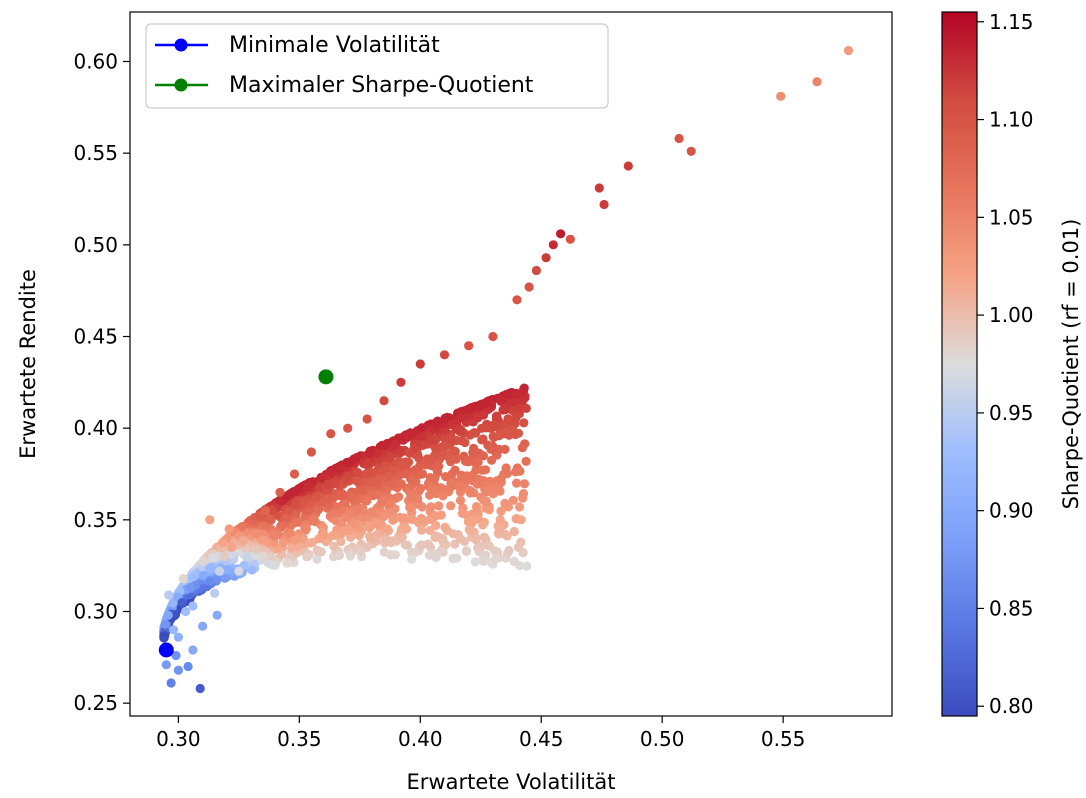 The width and height of the screenshot is (1086, 798). Describe the element at coordinates (1011, 315) in the screenshot. I see `colorbar-tick-label: 1.00` at that location.